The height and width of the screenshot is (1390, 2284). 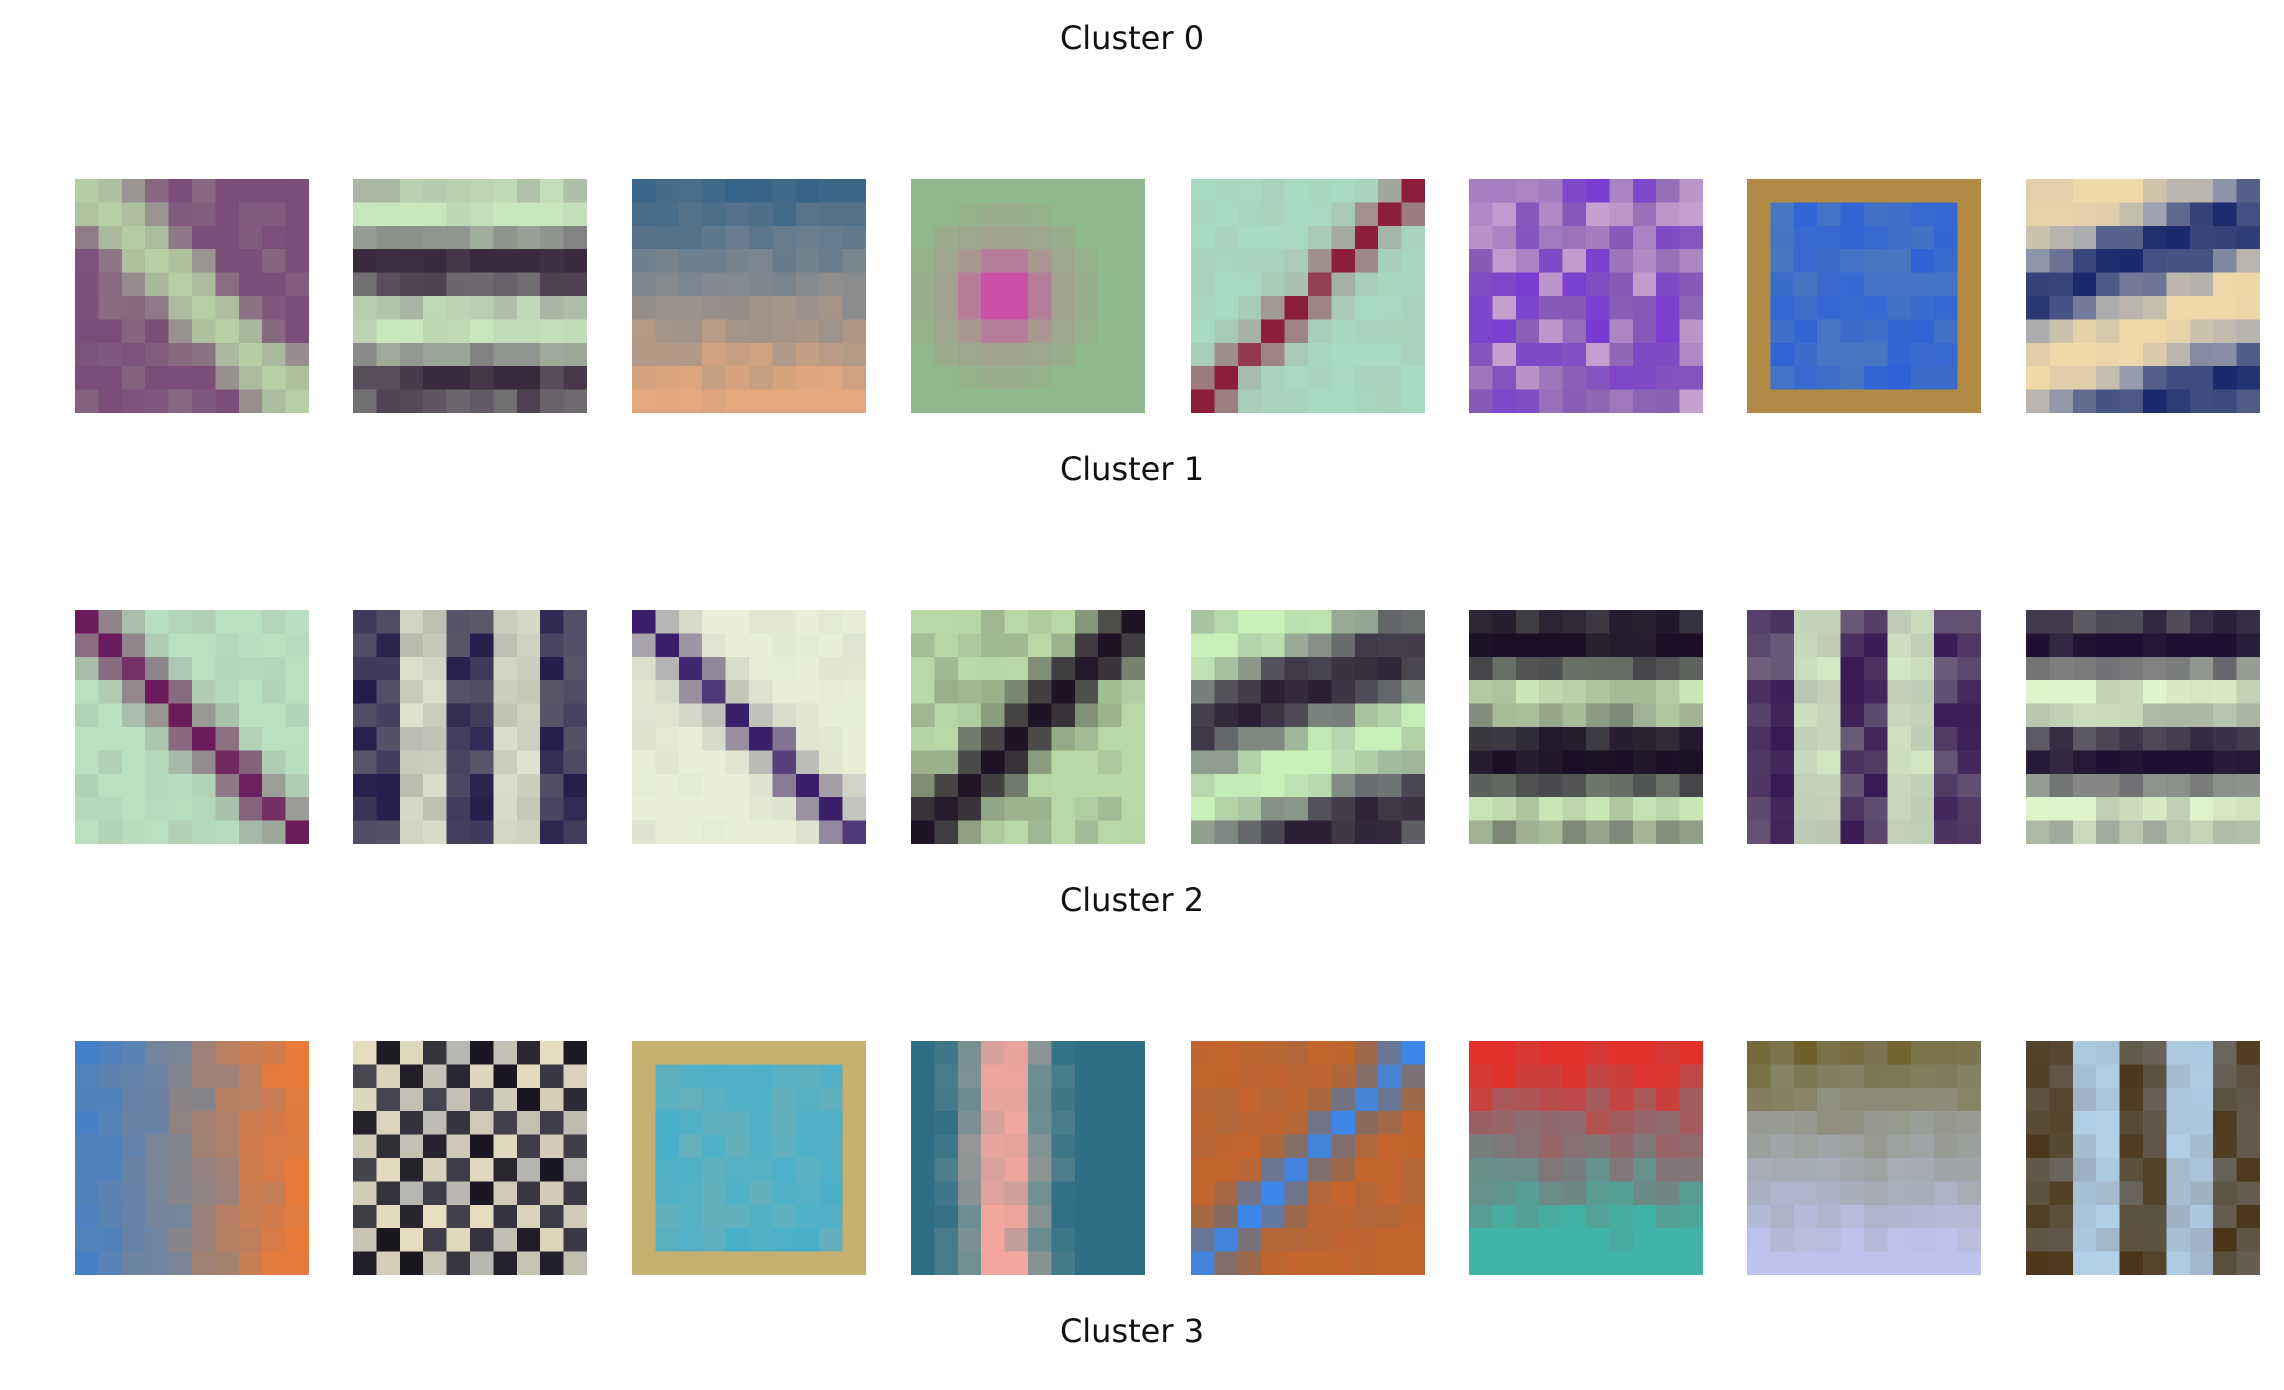 I want to click on cluster-title: Cluster 1, so click(x=1132, y=469).